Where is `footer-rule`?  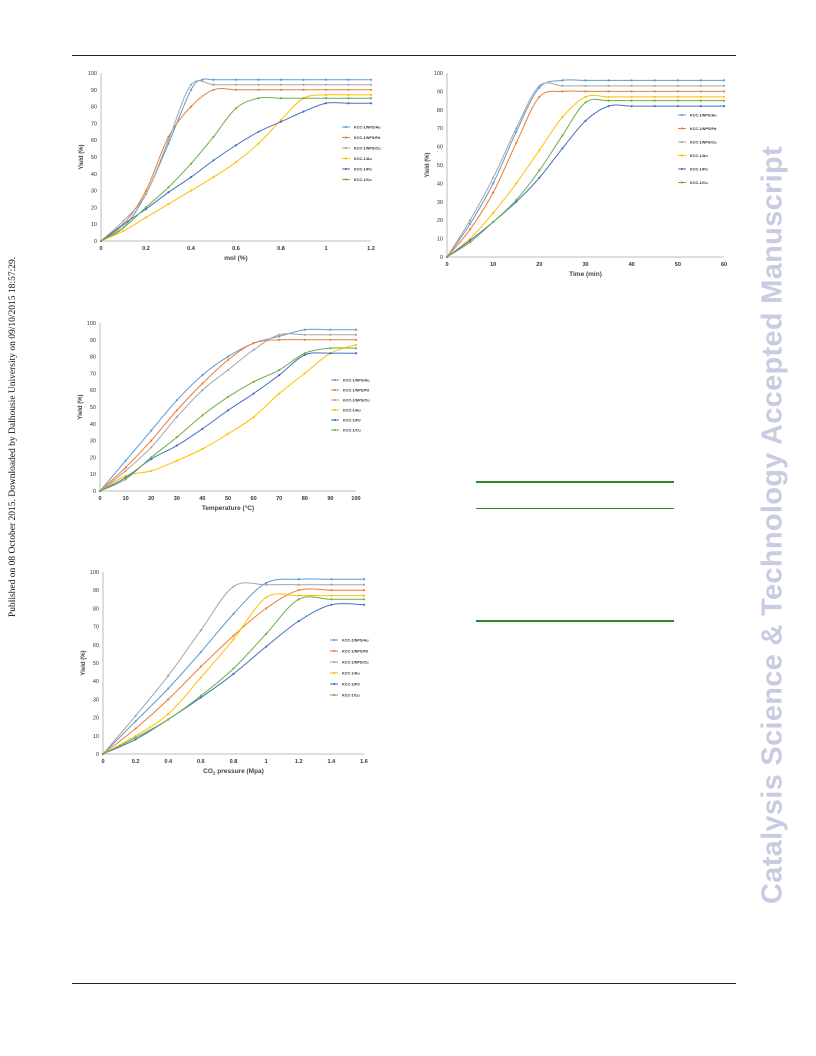
footer-rule is located at coordinates (404, 983).